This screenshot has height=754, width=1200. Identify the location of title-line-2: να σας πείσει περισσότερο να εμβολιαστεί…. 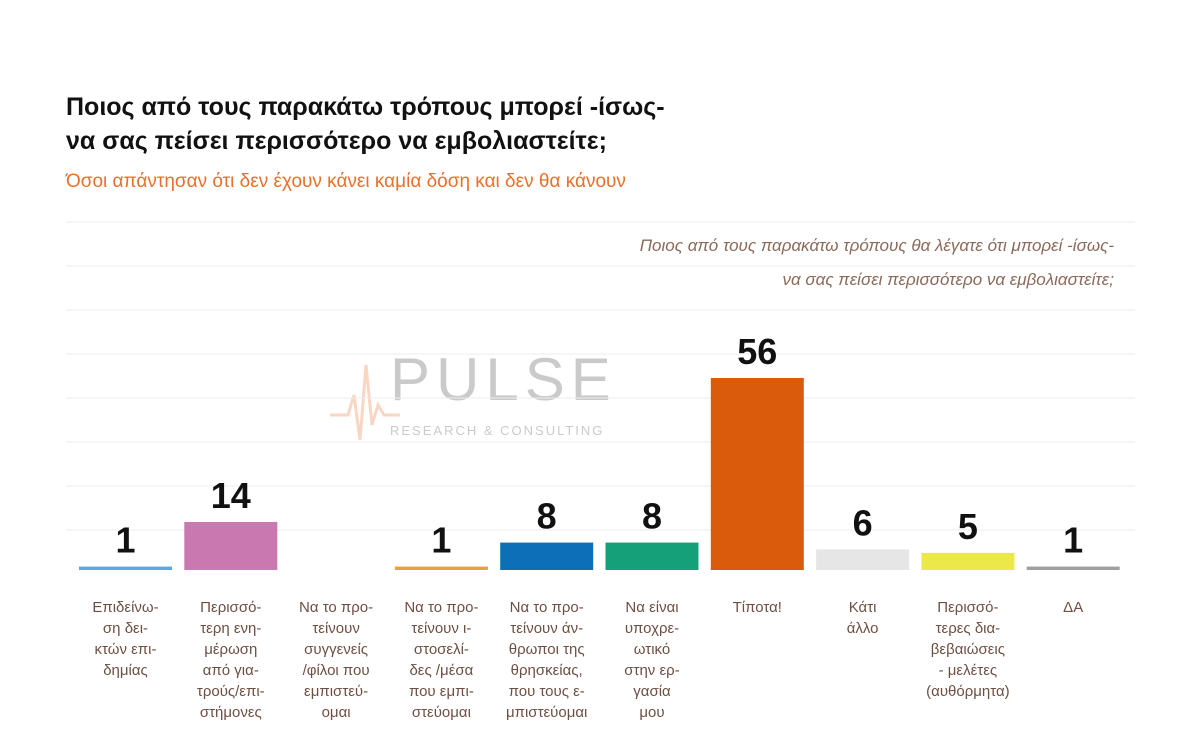
(336, 141).